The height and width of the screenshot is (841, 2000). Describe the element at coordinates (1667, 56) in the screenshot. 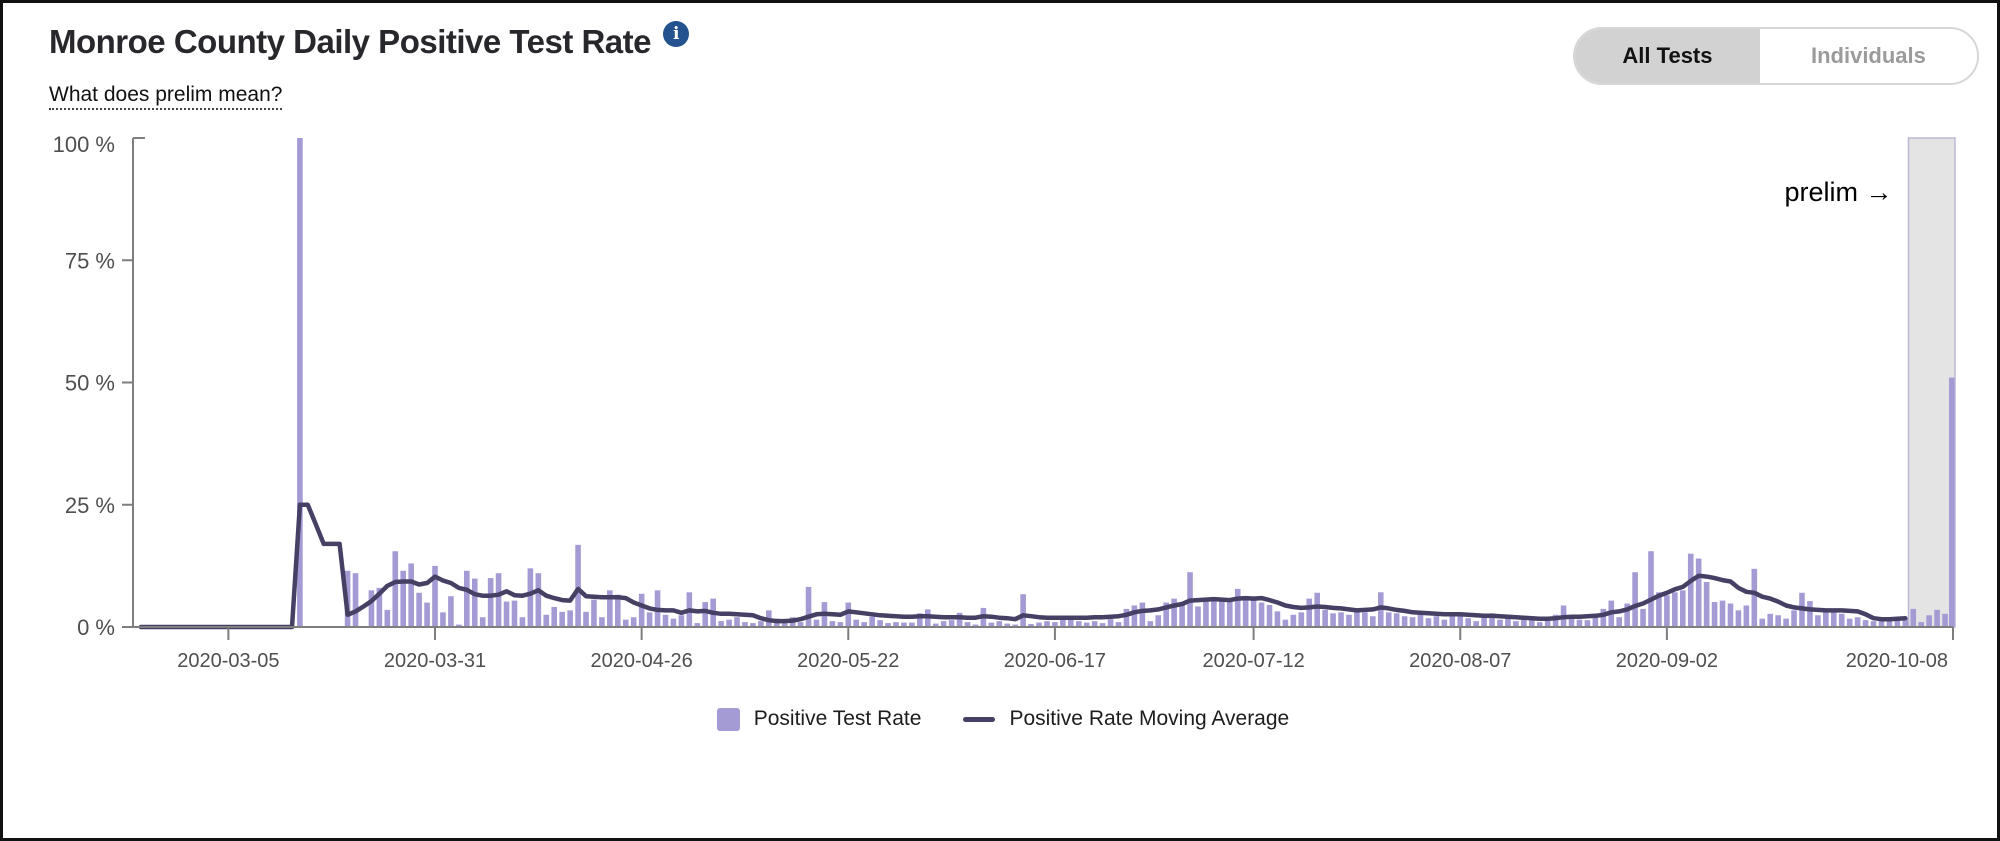

I see `toggle-option-all-tests: All Tests` at that location.